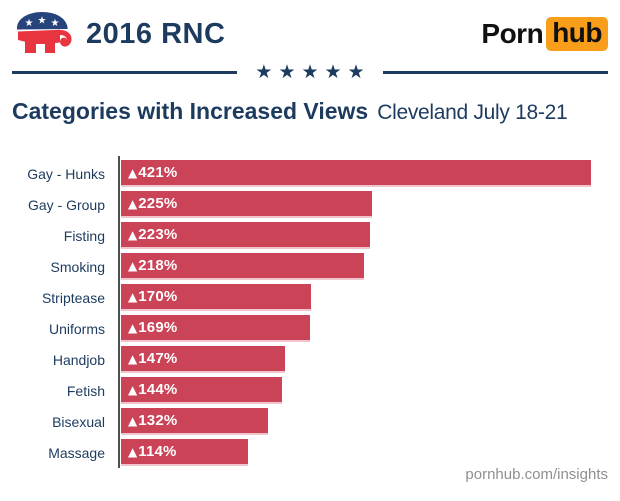  What do you see at coordinates (495, 72) in the screenshot?
I see `divider-line-right` at bounding box center [495, 72].